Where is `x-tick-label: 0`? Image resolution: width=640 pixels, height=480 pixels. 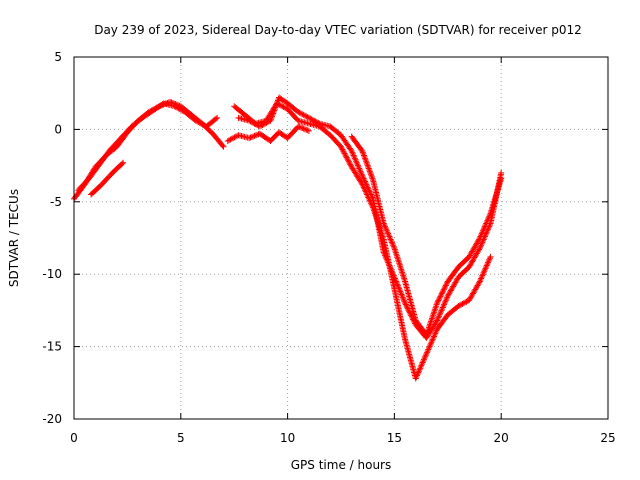
x-tick-label: 0 is located at coordinates (74, 438).